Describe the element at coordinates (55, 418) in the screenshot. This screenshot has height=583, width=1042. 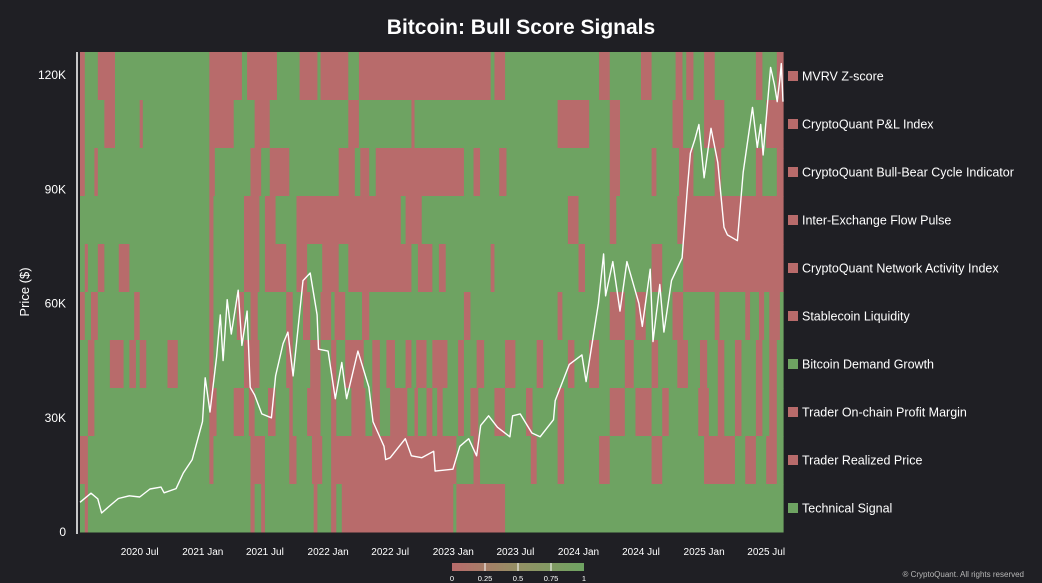
I see `y-tick-label: 30K` at that location.